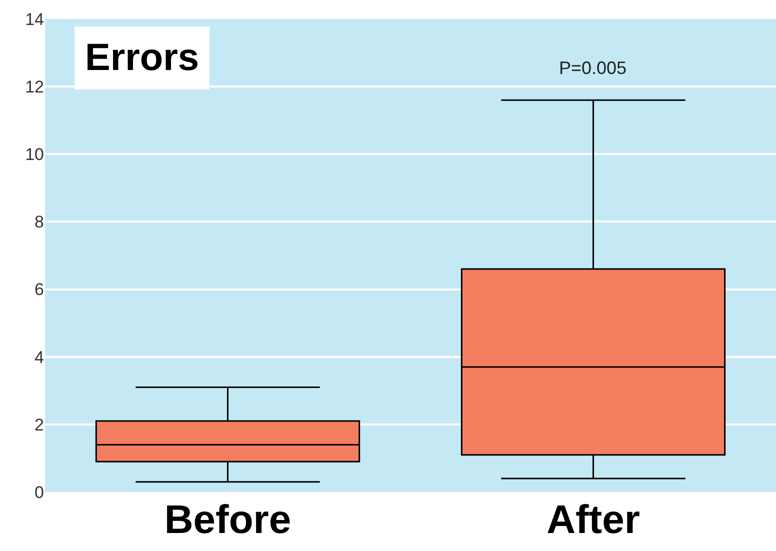 The image size is (776, 551). Describe the element at coordinates (593, 68) in the screenshot. I see `annotation: P=0.005` at that location.